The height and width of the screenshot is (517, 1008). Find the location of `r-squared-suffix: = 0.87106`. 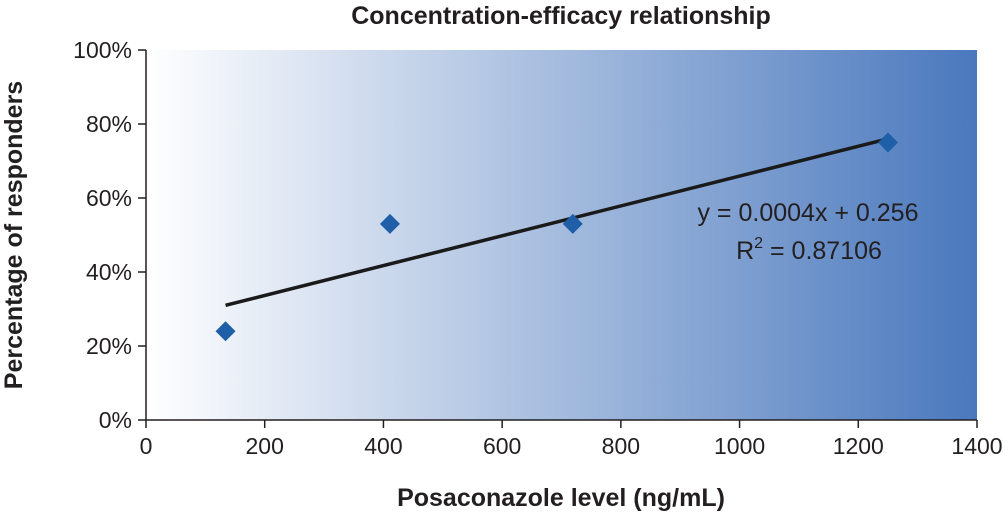

r-squared-suffix: = 0.87106 is located at coordinates (822, 251).